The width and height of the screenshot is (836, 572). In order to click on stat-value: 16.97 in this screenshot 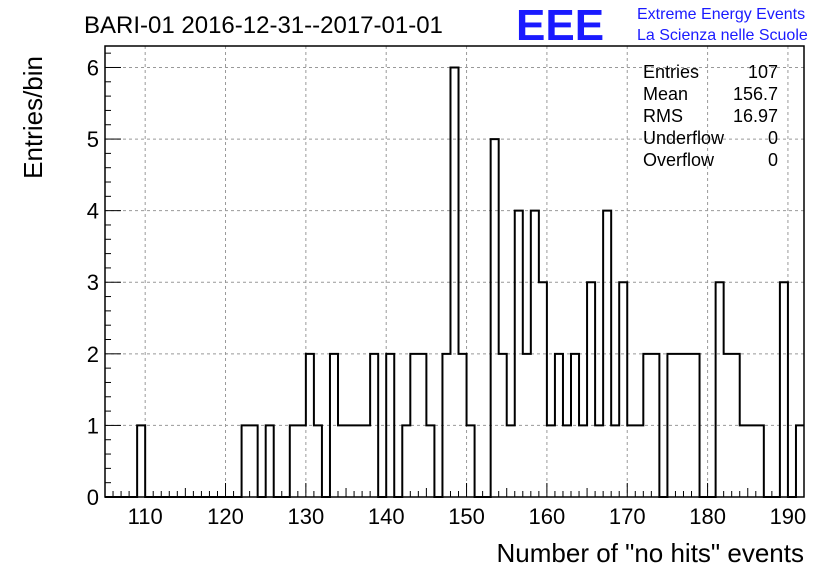, I will do `click(755, 116)`.